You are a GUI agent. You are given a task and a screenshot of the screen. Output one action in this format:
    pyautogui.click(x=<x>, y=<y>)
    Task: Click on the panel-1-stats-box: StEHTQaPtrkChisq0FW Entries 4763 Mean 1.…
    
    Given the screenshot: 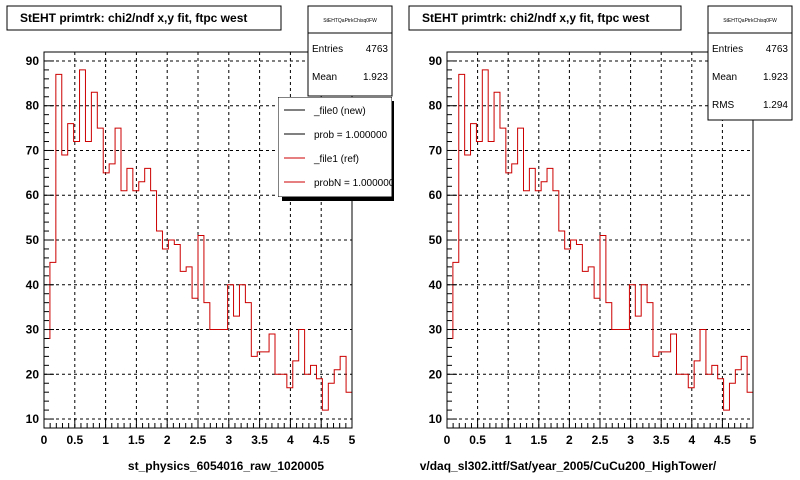 What is the action you would take?
    pyautogui.click(x=350, y=51)
    